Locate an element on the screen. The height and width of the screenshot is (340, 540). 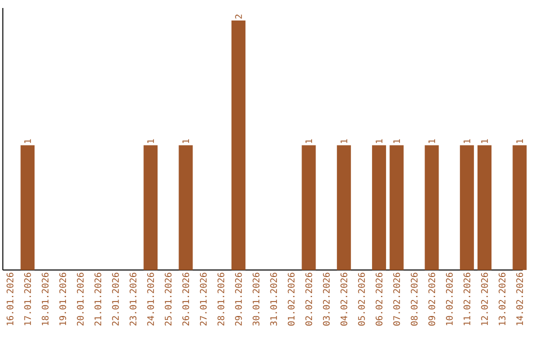
x-tick-label: 04.02.2026 is located at coordinates (344, 299).